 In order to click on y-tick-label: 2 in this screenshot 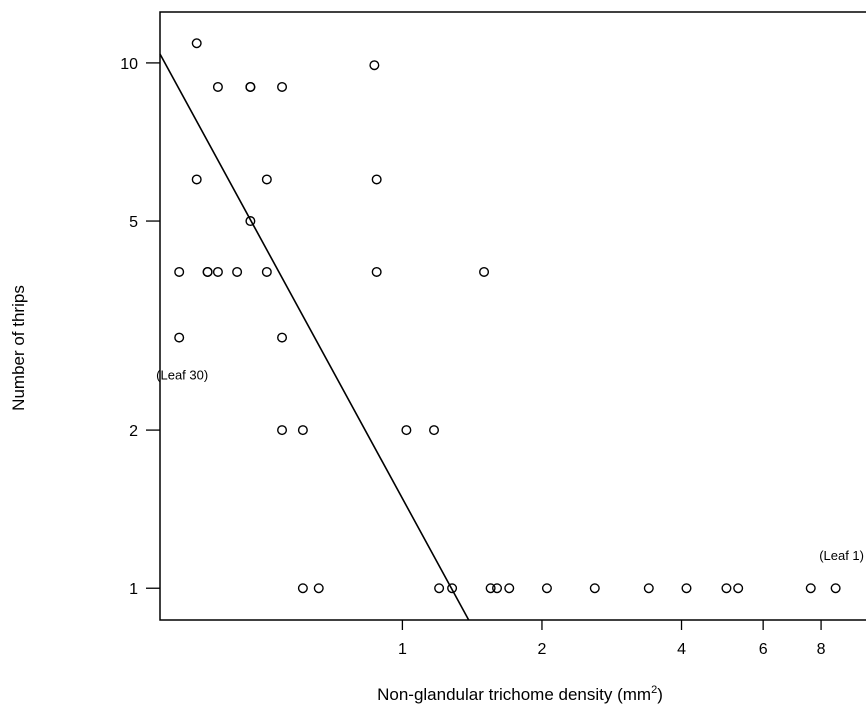, I will do `click(133, 431)`.